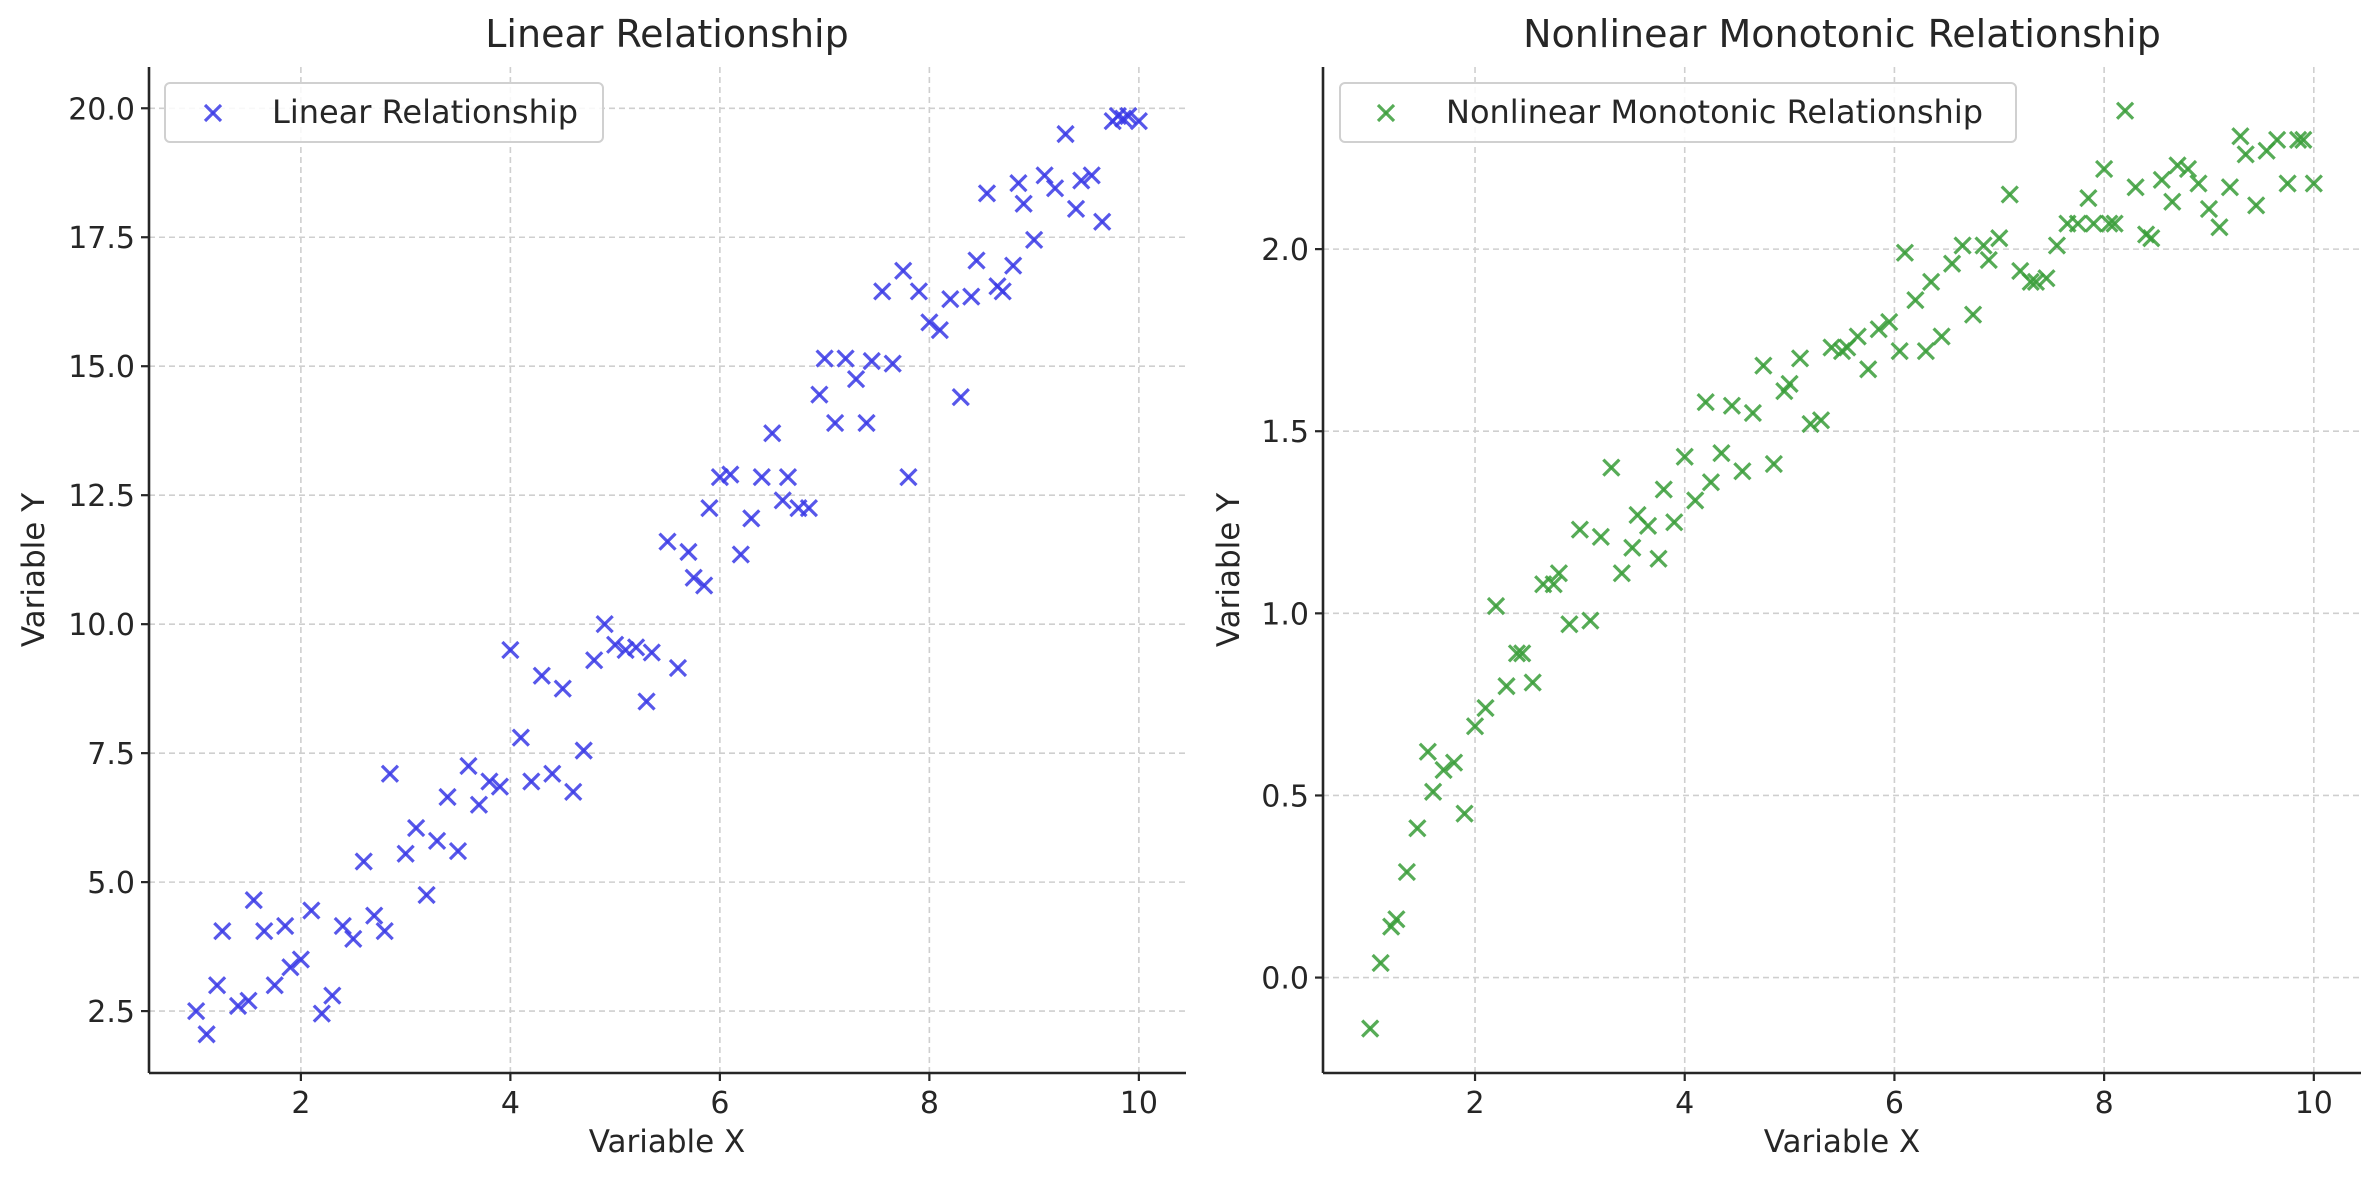  What do you see at coordinates (666, 34) in the screenshot?
I see `chart-title: Linear Relationship` at bounding box center [666, 34].